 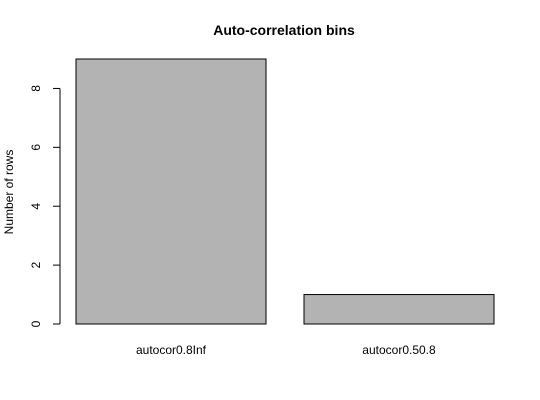 I want to click on y-tick-label: 0, so click(x=36, y=323).